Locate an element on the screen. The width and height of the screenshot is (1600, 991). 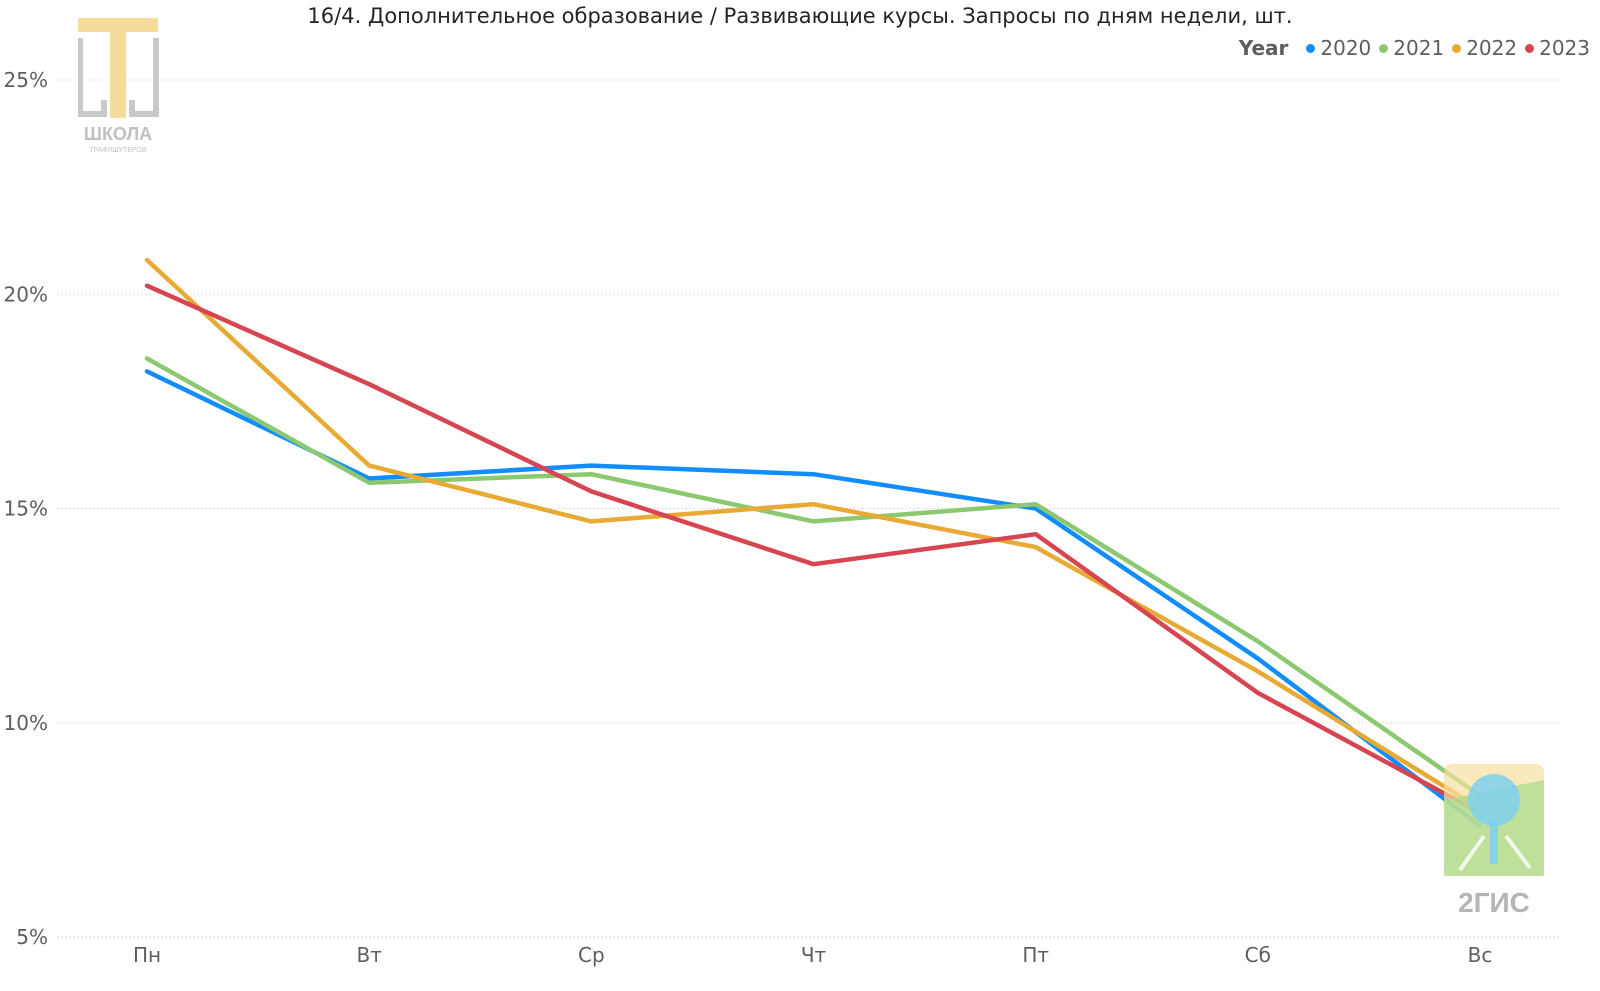
legend-items: 2020 2021 2022 2023 is located at coordinates (1444, 48).